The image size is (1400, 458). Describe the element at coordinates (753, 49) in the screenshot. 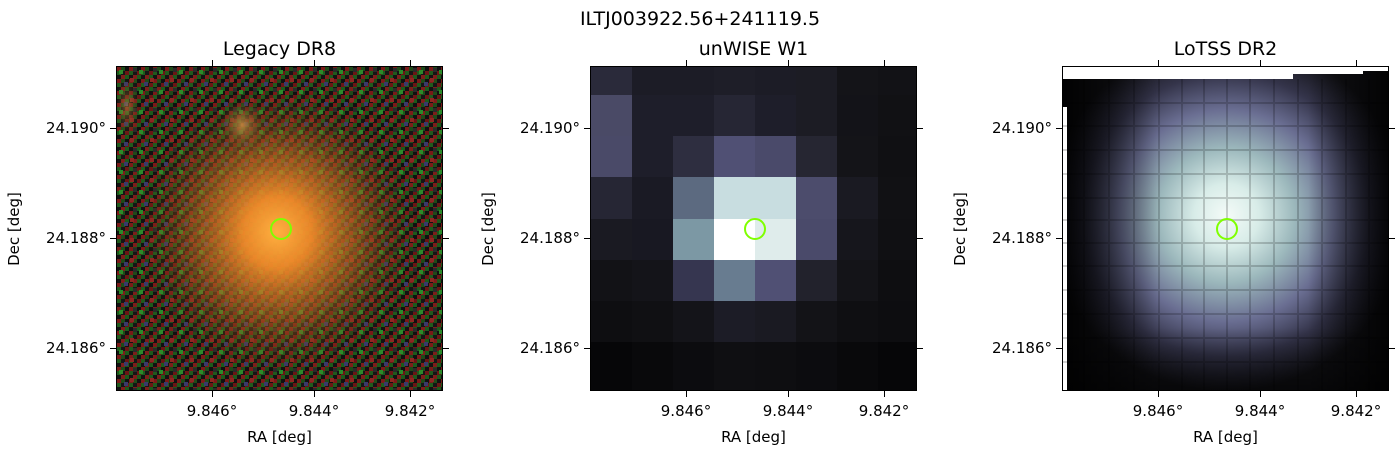

I see `panel-title: unWISE W1` at that location.